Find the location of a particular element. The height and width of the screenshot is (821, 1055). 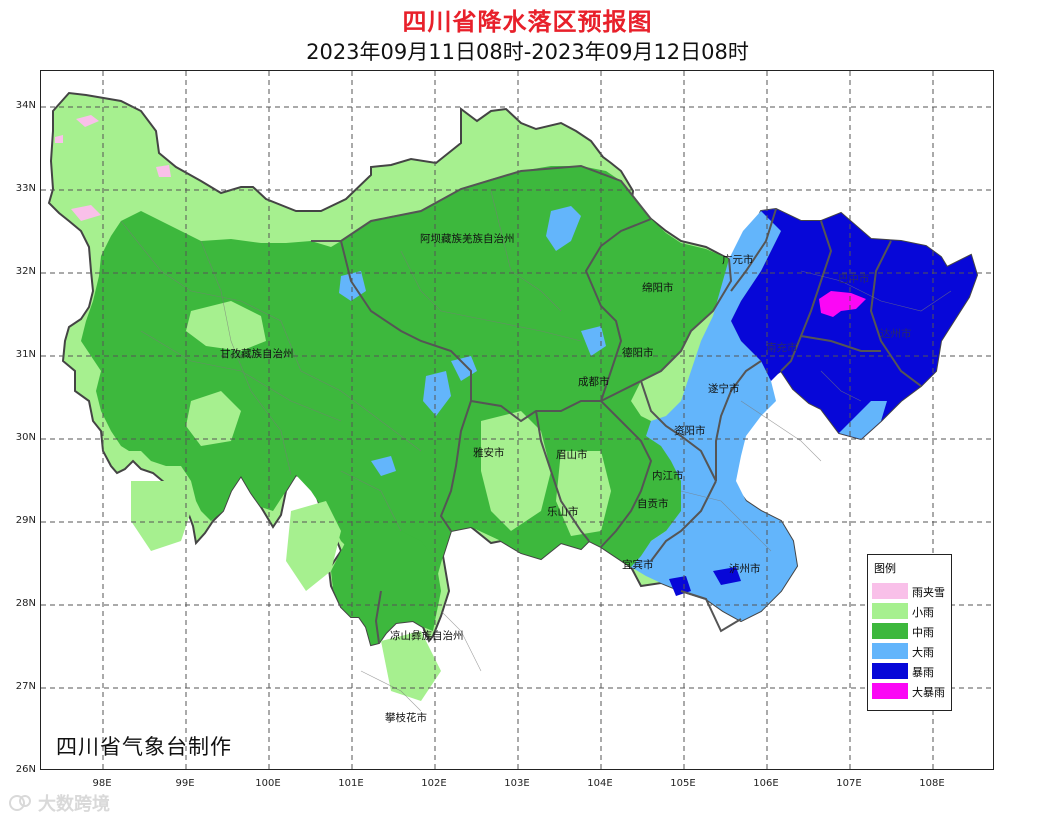

region-label-leshan: 乐山市 is located at coordinates (563, 512).